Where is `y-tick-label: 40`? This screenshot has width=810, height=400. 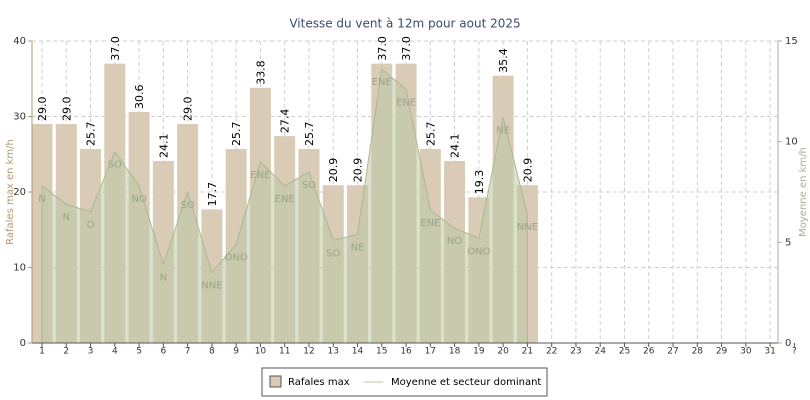
y-tick-label: 40 is located at coordinates (19, 41).